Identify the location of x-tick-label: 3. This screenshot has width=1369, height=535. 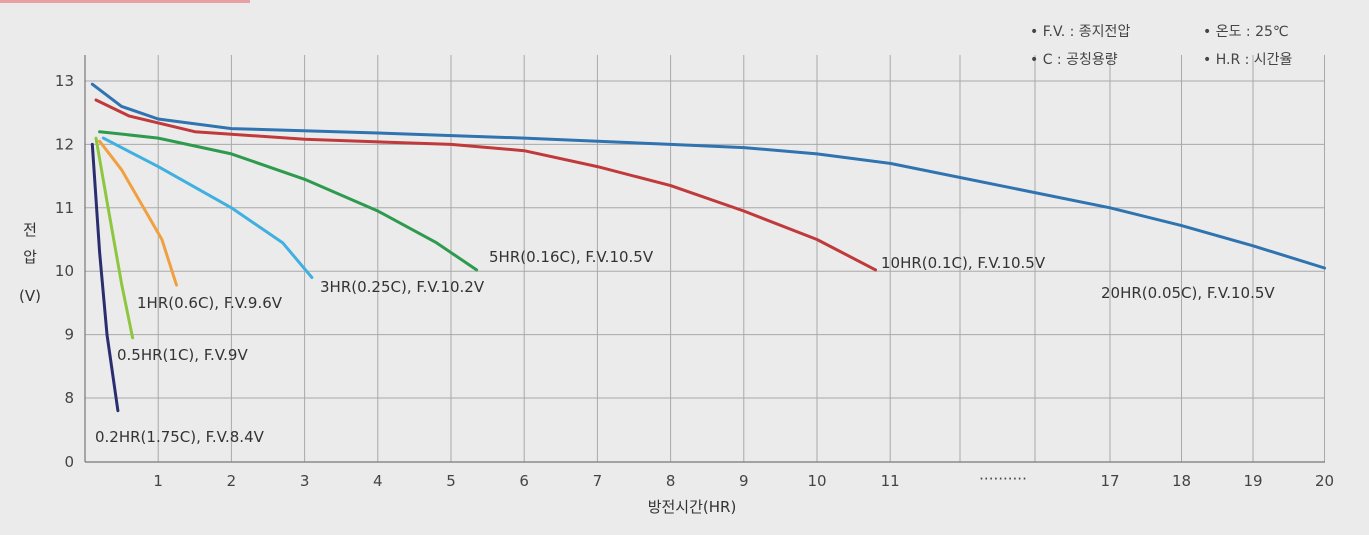
(305, 481).